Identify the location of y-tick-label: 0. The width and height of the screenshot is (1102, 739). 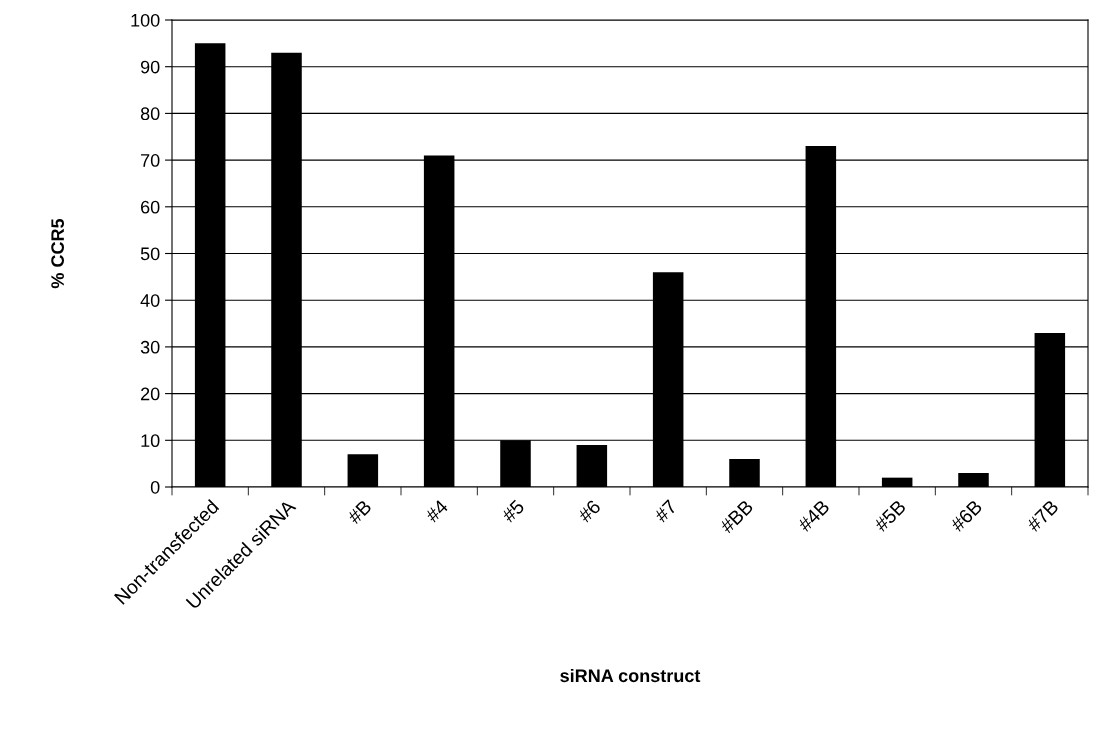
(155, 487).